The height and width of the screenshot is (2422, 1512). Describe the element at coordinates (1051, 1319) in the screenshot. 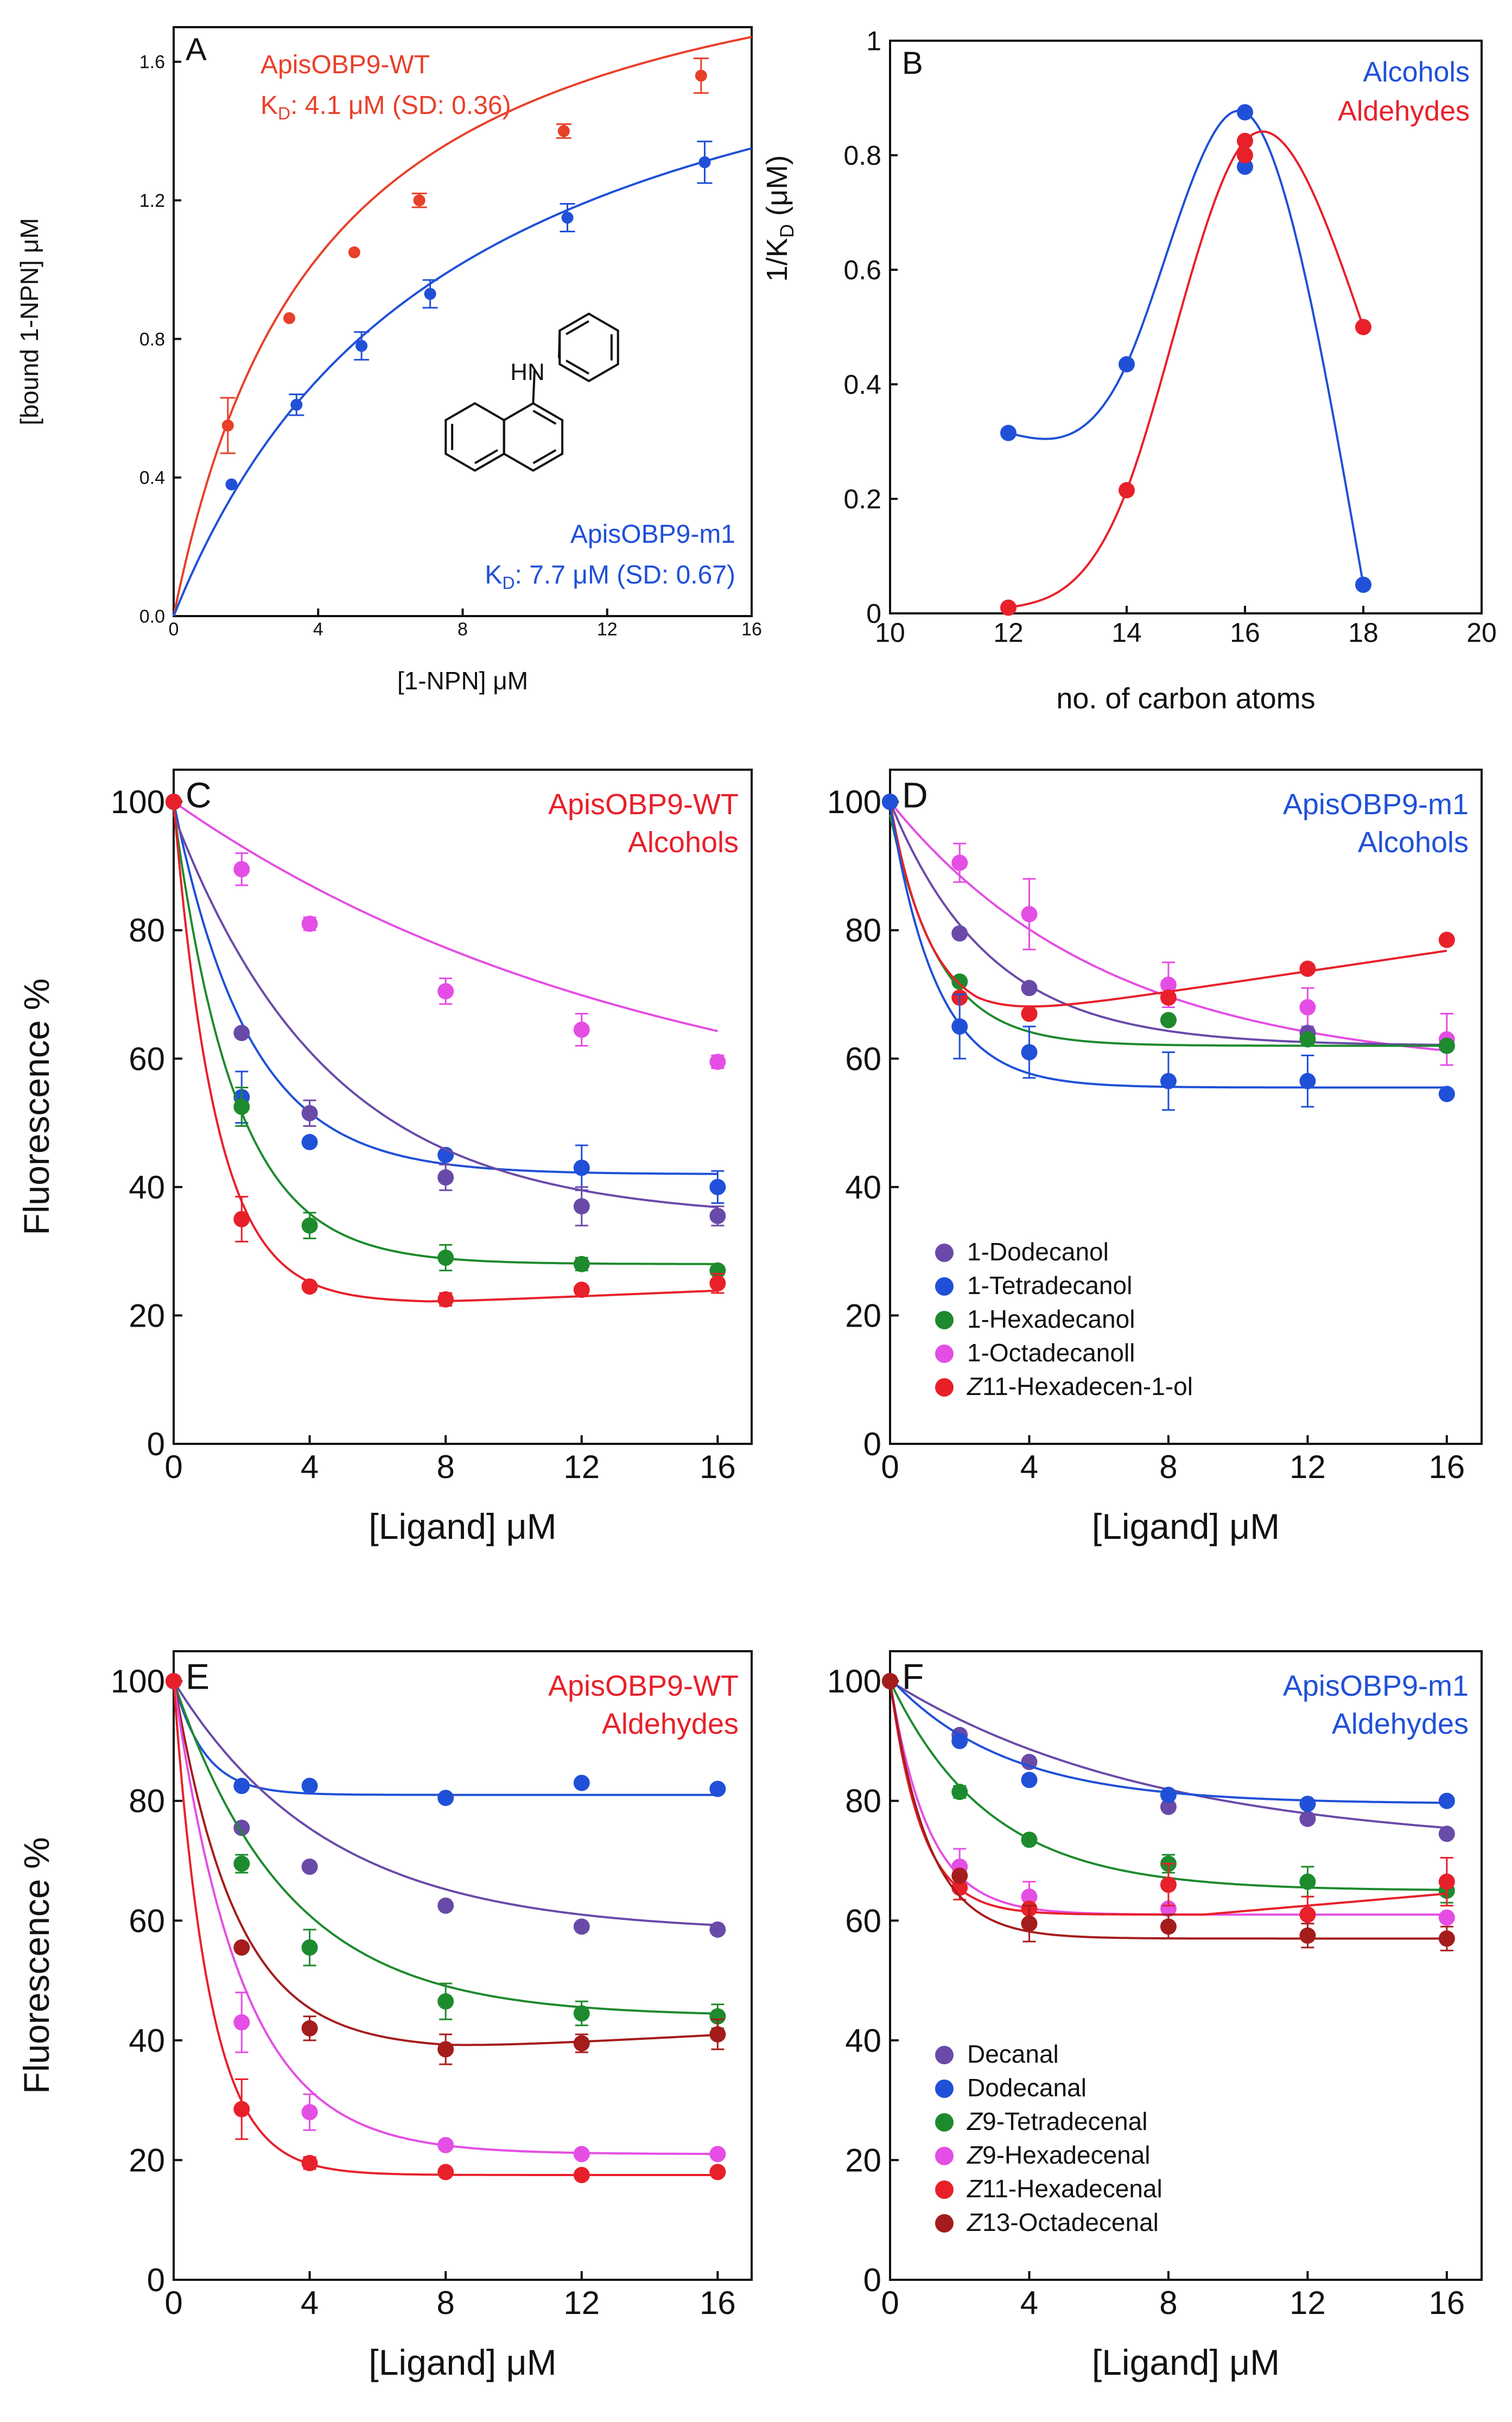

I see `legend-label: 1-Hexadecanol` at that location.